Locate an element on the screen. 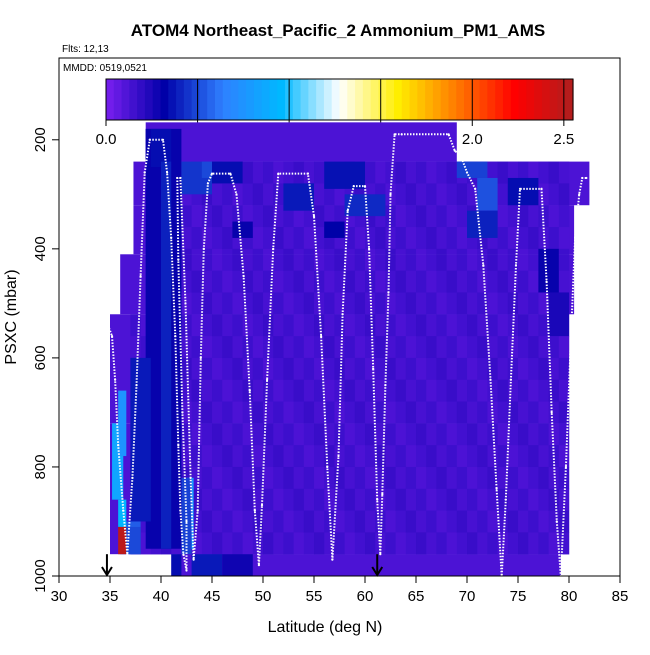  position-arrow-head is located at coordinates (107, 571).